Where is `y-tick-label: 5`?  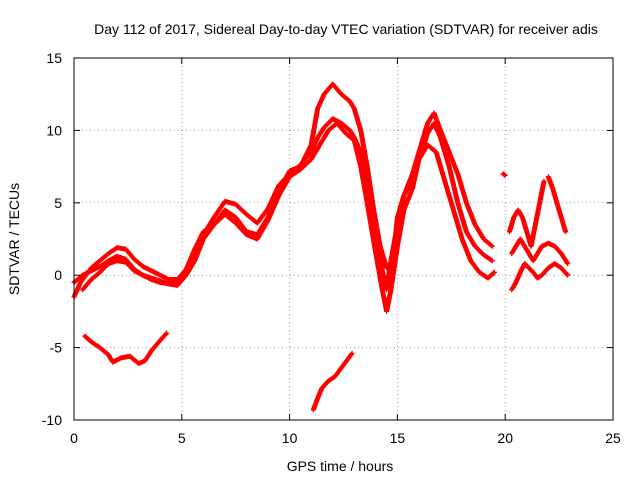 y-tick-label: 5 is located at coordinates (58, 203).